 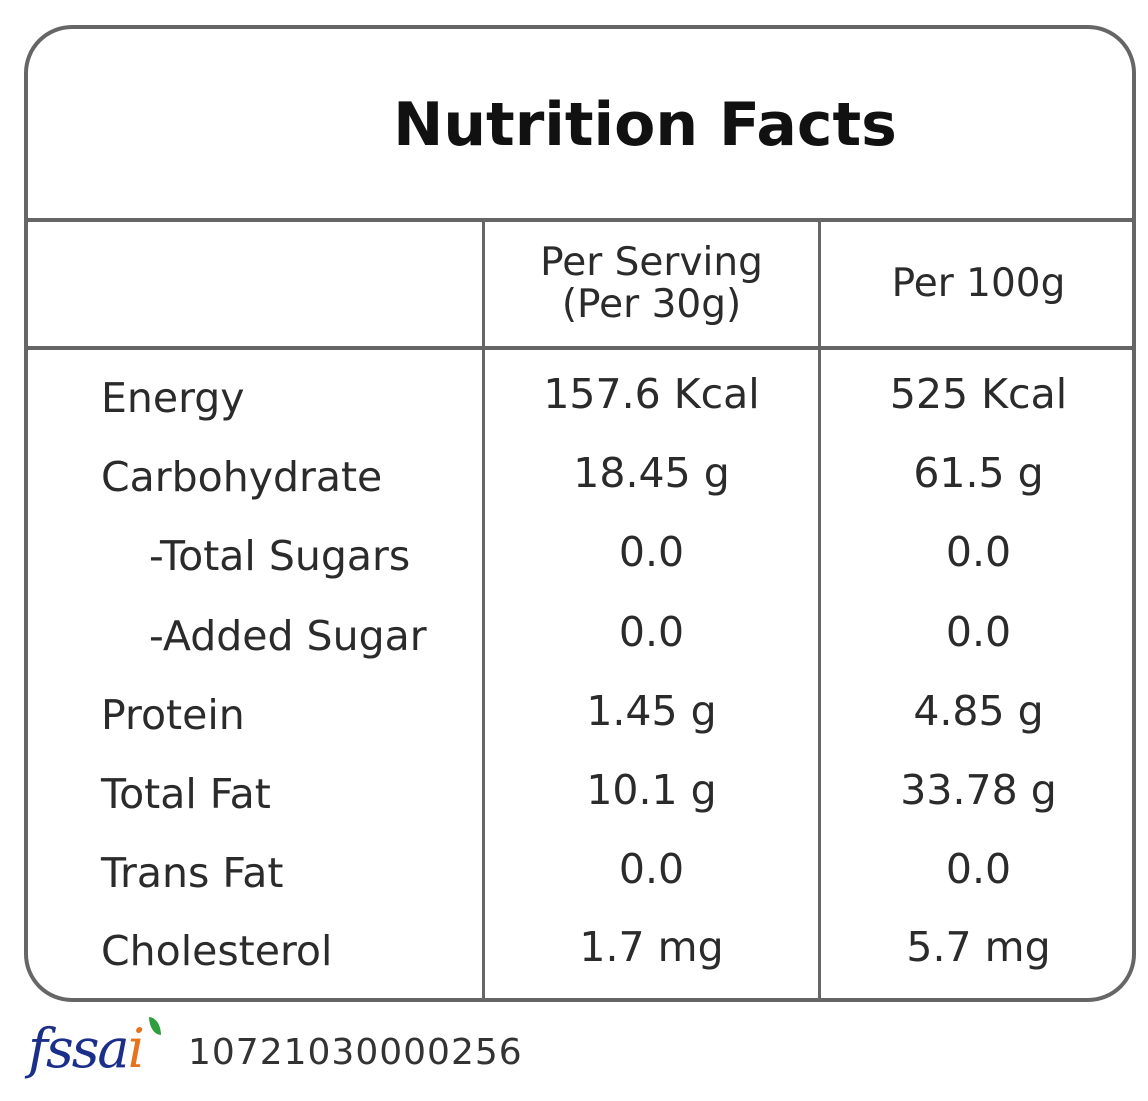 I want to click on header-per-serving-line2: (Per 30g), so click(x=651, y=304).